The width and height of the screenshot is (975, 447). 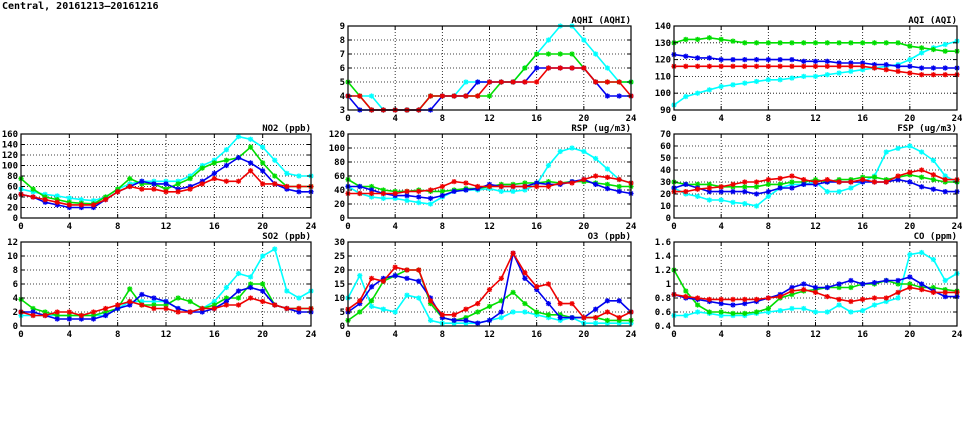 What do you see at coordinates (339, 257) in the screenshot?
I see `y-tick-label: 25` at bounding box center [339, 257].